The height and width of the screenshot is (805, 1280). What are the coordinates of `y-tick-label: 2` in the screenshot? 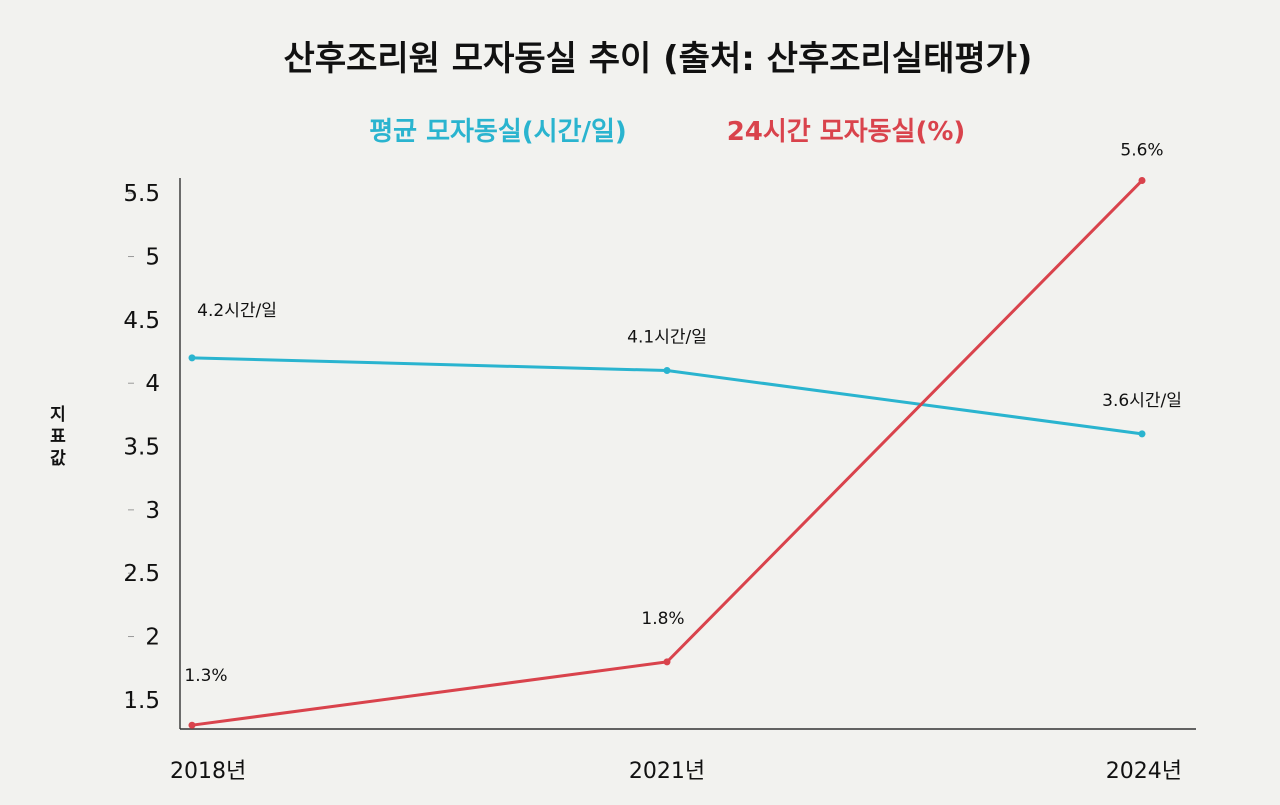 It's located at (152, 638).